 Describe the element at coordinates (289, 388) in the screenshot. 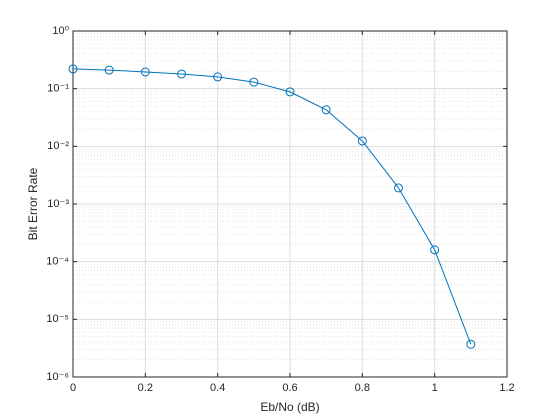

I see `x-tick-label: 0.6` at that location.